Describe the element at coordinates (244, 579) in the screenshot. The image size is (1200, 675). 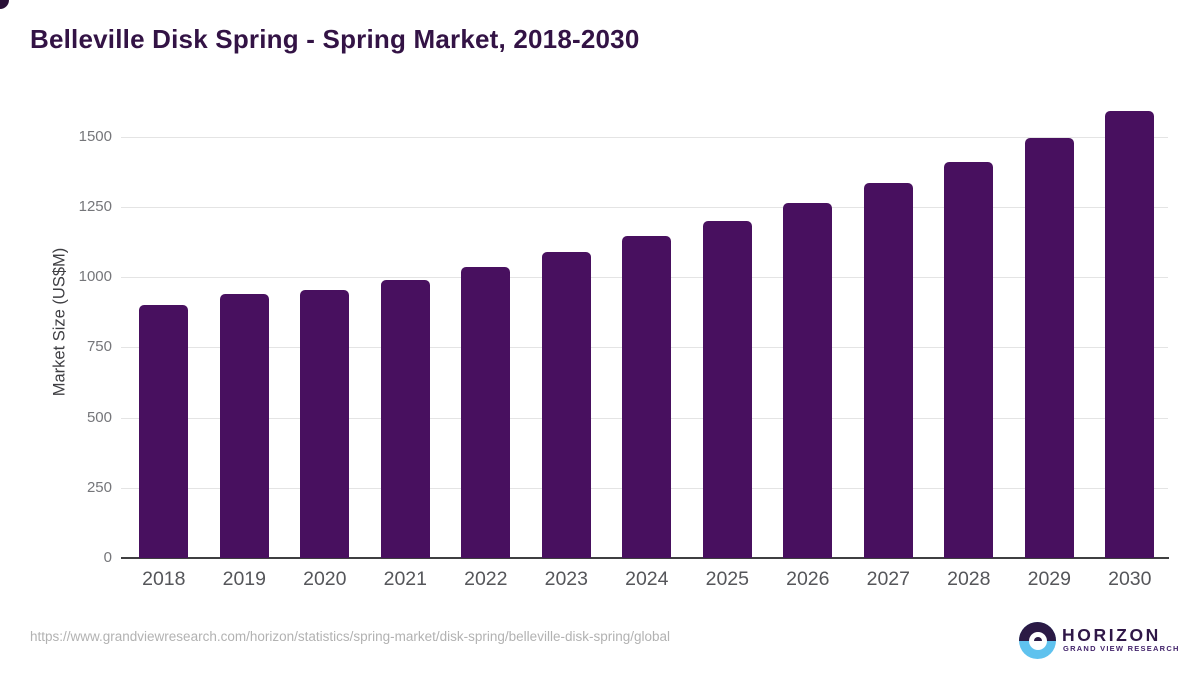
I see `x-tick-label-2019: 2019` at that location.